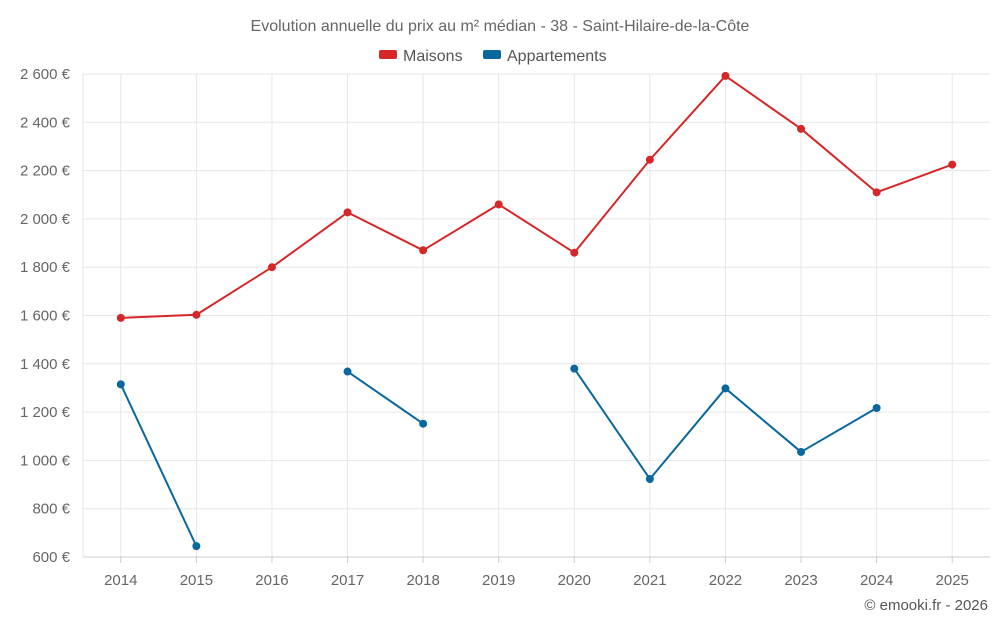 The height and width of the screenshot is (625, 1000). Describe the element at coordinates (574, 580) in the screenshot. I see `x-tick-label: 2020` at that location.